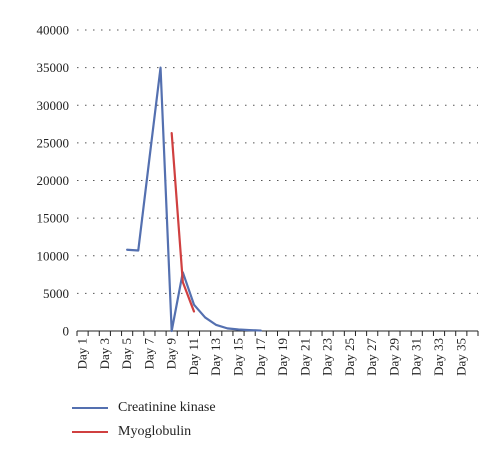  Describe the element at coordinates (193, 356) in the screenshot. I see `x-tick-label: Day 11` at that location.